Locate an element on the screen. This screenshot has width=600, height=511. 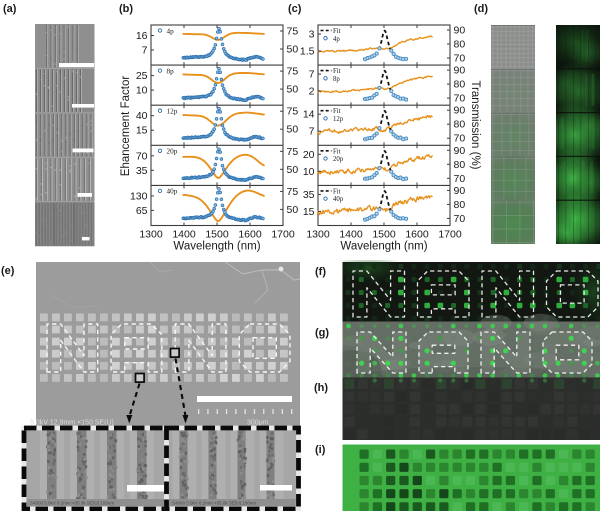
svg-text: 2 is located at coordinates (312, 92).